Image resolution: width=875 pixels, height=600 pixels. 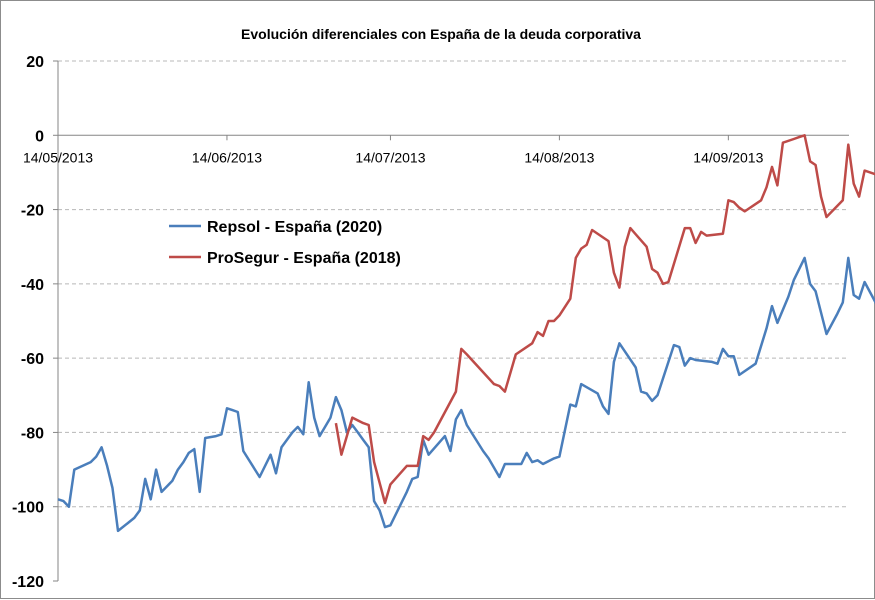 I want to click on y-tick-label: -60, so click(x=32, y=359).